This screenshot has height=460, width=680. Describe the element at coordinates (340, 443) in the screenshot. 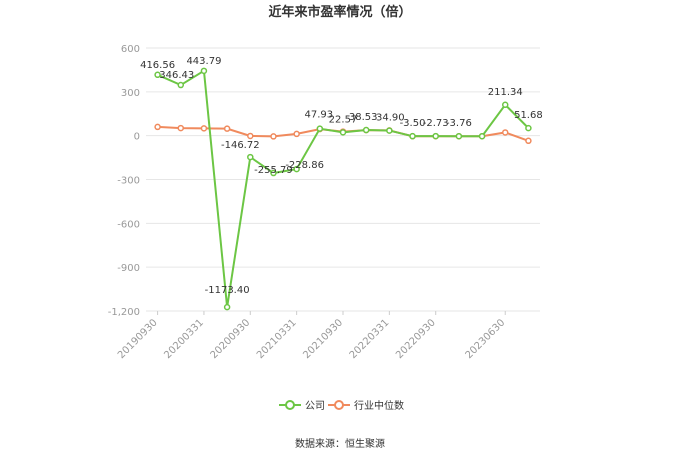

I see `data-source: 数据来源：恒生聚源` at that location.